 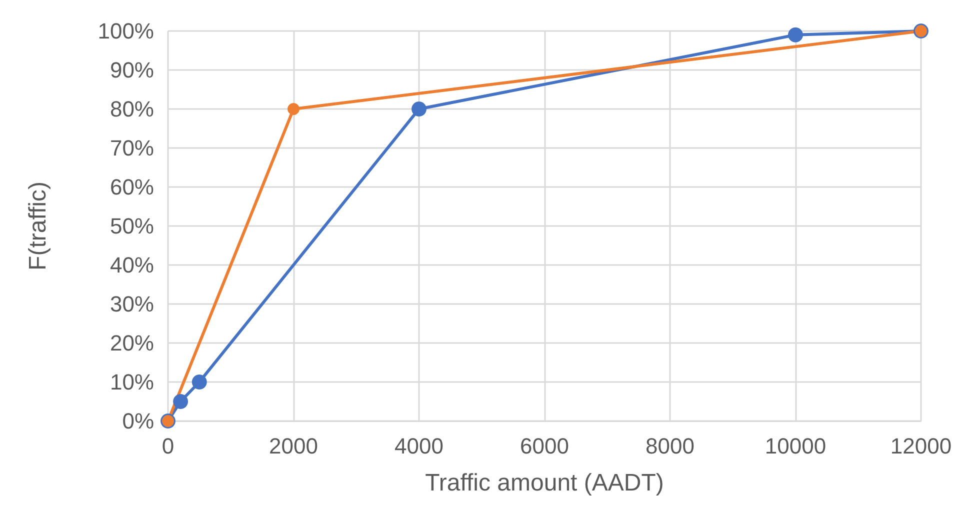 I want to click on y-tick-label: 80%, so click(x=132, y=109).